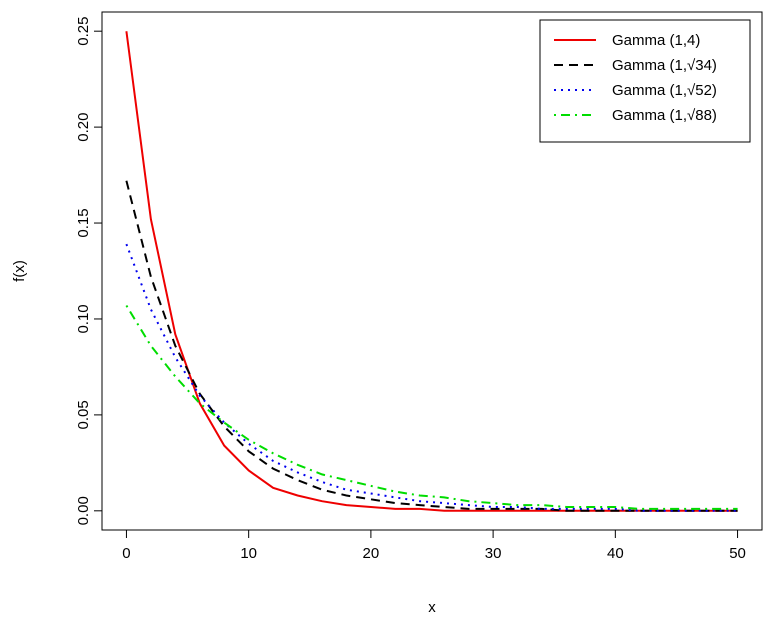  Describe the element at coordinates (248, 553) in the screenshot. I see `x-tick-label: 10` at that location.